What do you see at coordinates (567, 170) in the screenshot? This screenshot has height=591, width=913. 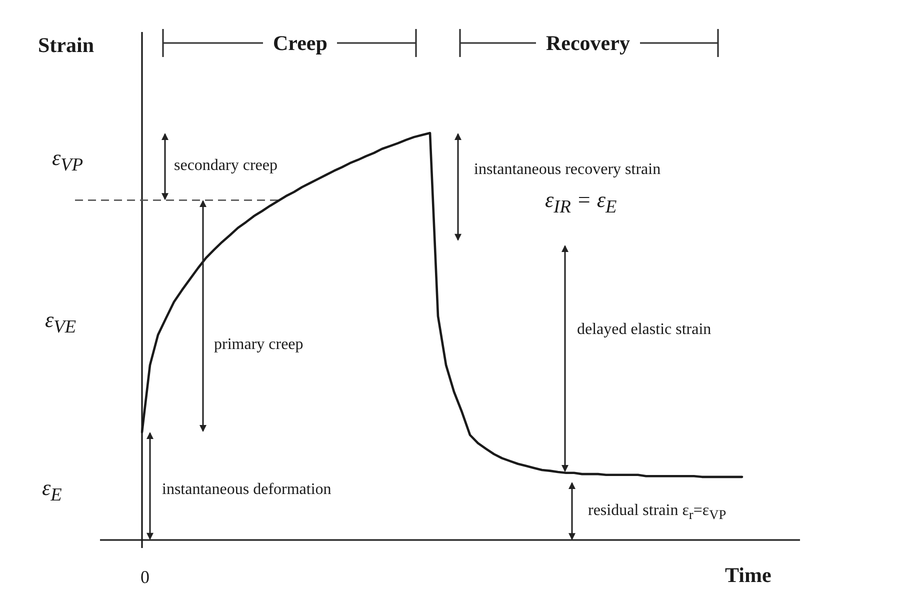 I see `annotation: instantaneous recovery strain` at bounding box center [567, 170].